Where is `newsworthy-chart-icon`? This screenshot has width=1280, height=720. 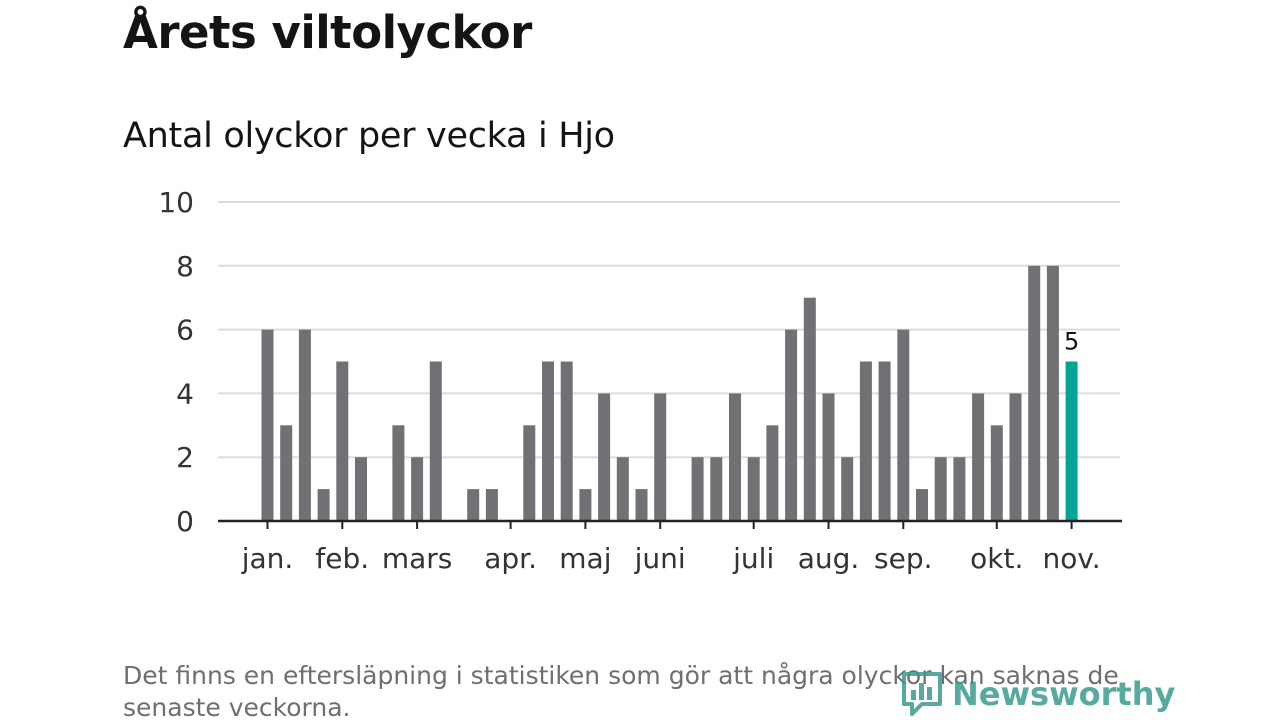 newsworthy-chart-icon is located at coordinates (922, 694).